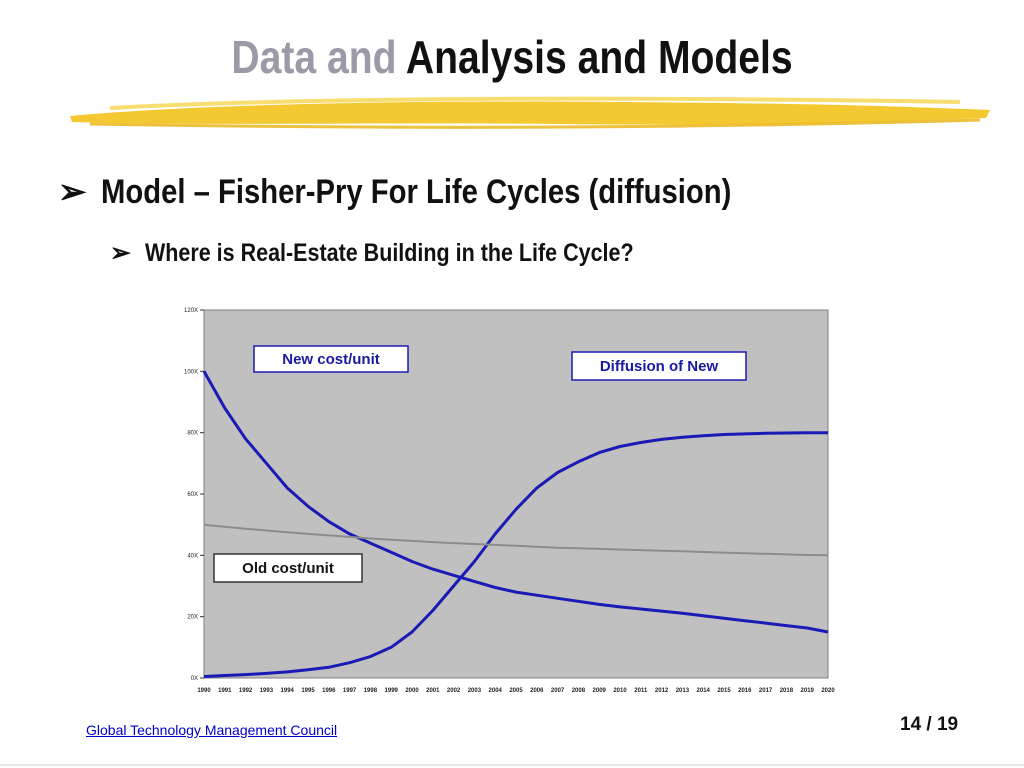 This screenshot has height=768, width=1024. What do you see at coordinates (496, 691) in the screenshot?
I see `x-tick-label: 2004` at bounding box center [496, 691].